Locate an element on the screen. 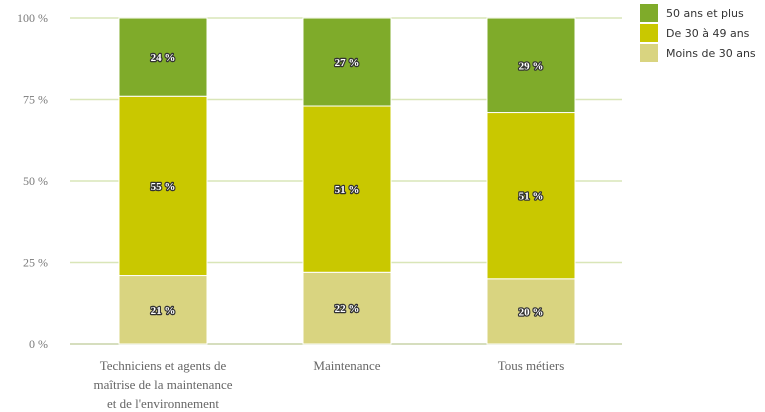 The width and height of the screenshot is (765, 412). data-label: 55 % is located at coordinates (163, 187).